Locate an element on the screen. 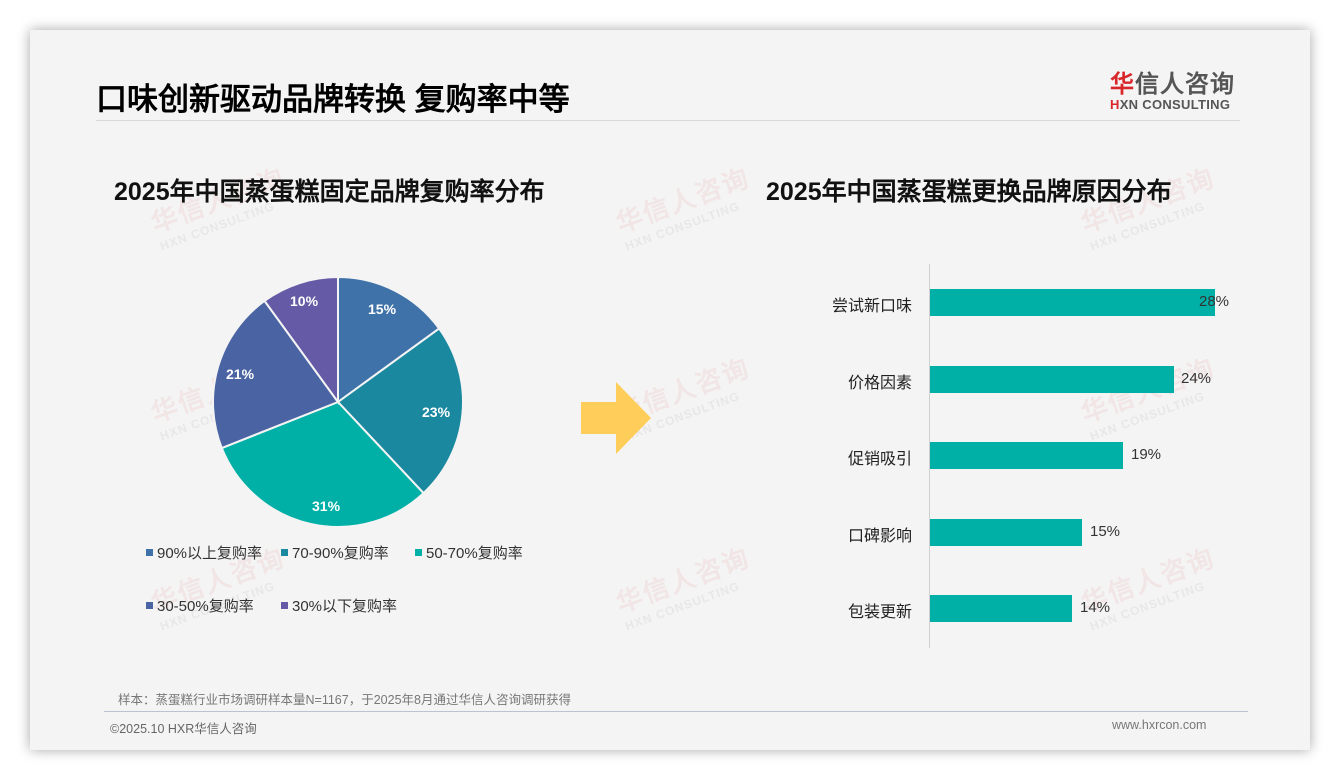  title-divider is located at coordinates (668, 120).